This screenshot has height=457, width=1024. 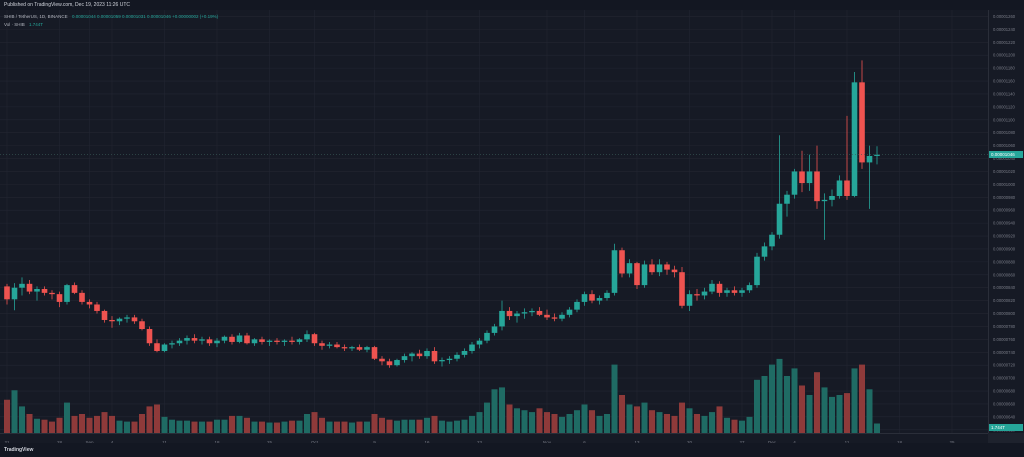 What do you see at coordinates (89, 442) in the screenshot?
I see `time-tick-label: Sep` at bounding box center [89, 442].